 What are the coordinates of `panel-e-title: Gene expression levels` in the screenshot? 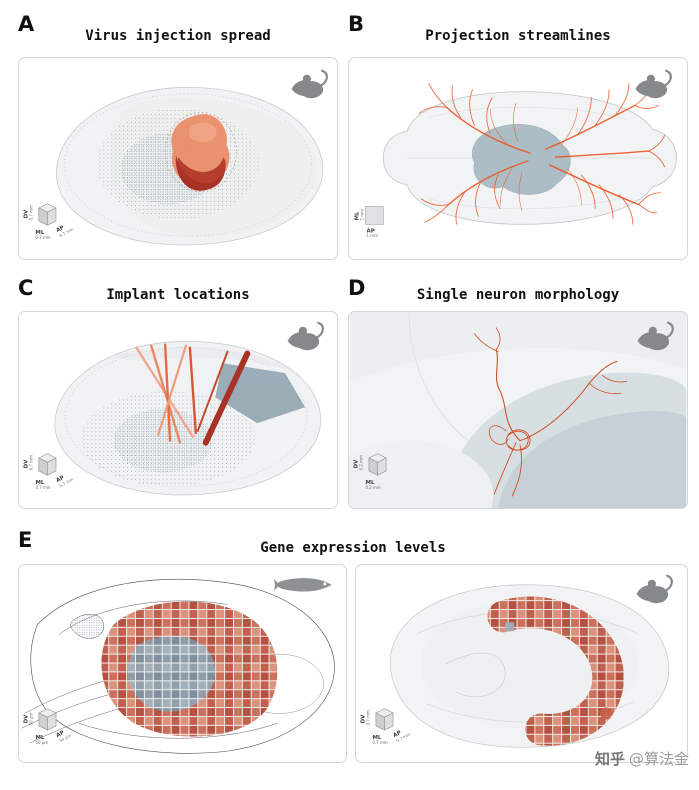 It's located at (353, 548).